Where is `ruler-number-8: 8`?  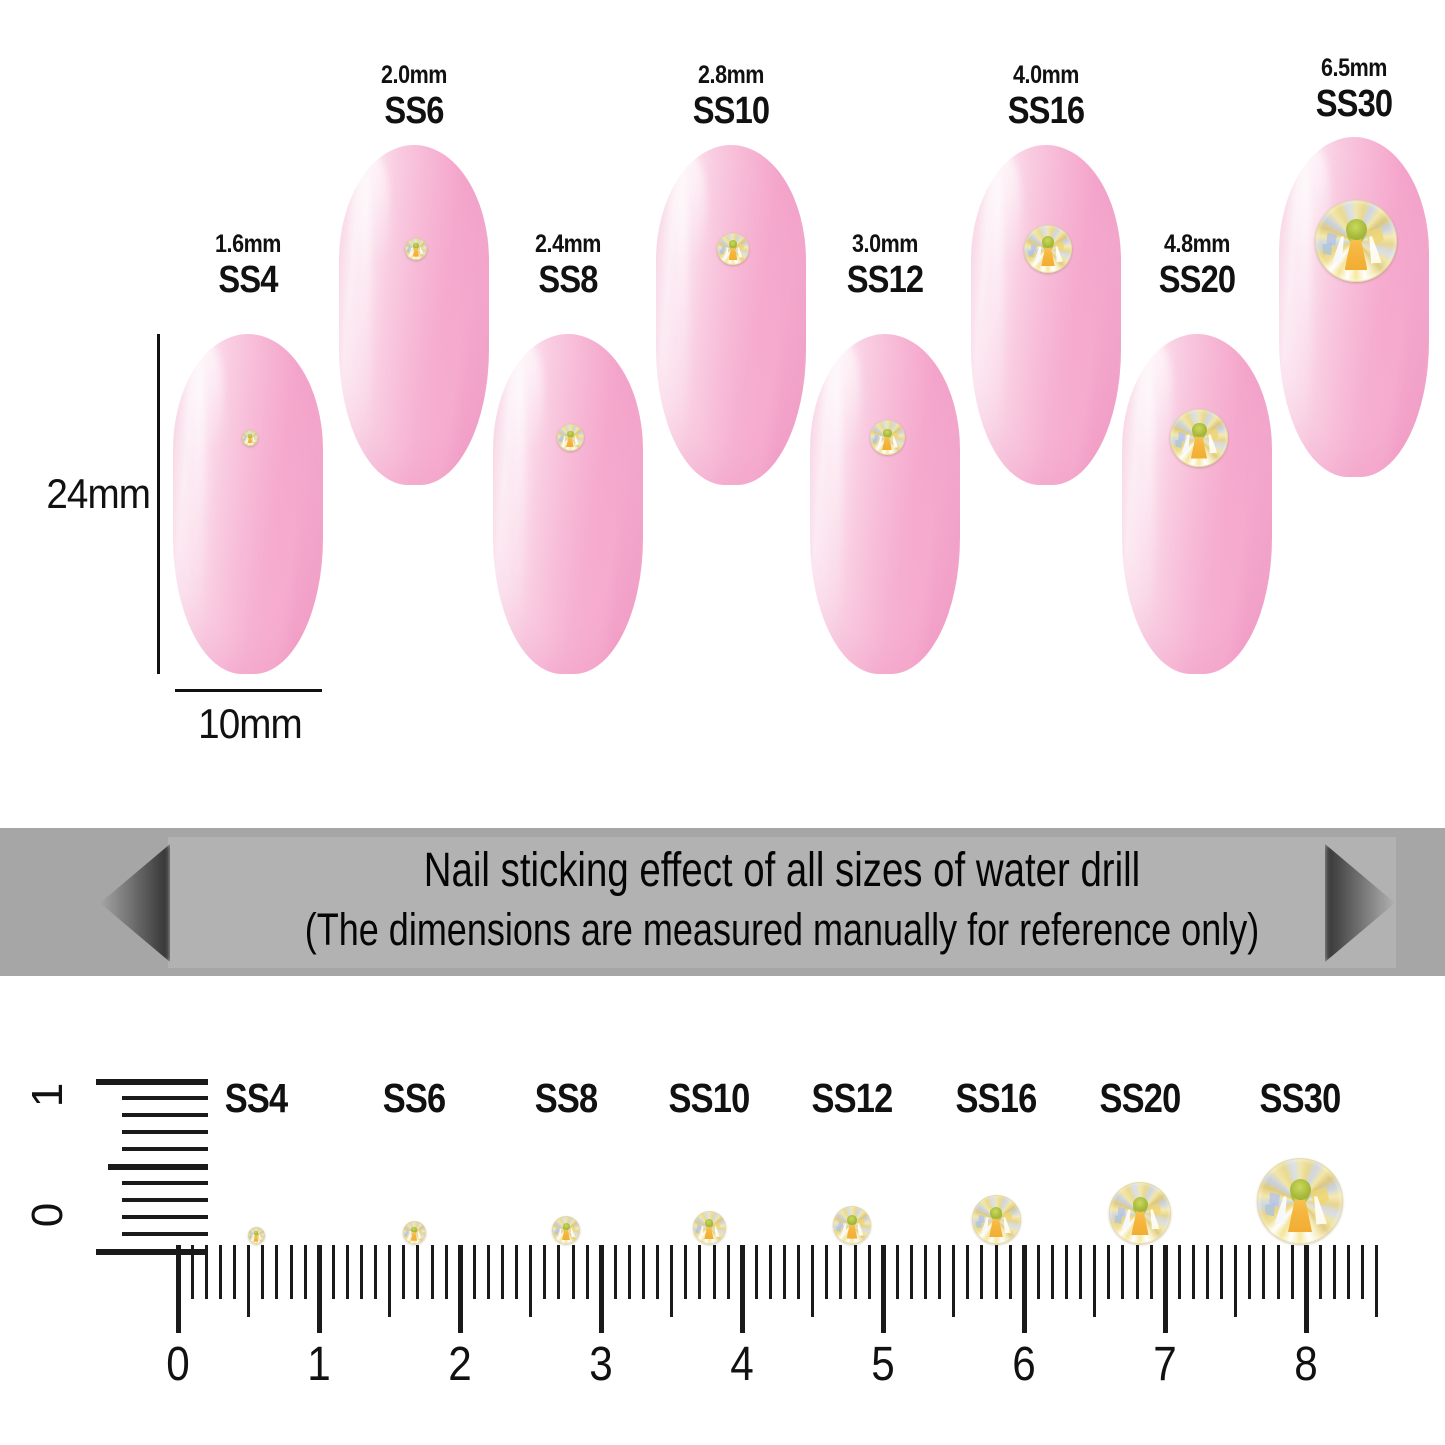 ruler-number-8: 8 is located at coordinates (1306, 1364).